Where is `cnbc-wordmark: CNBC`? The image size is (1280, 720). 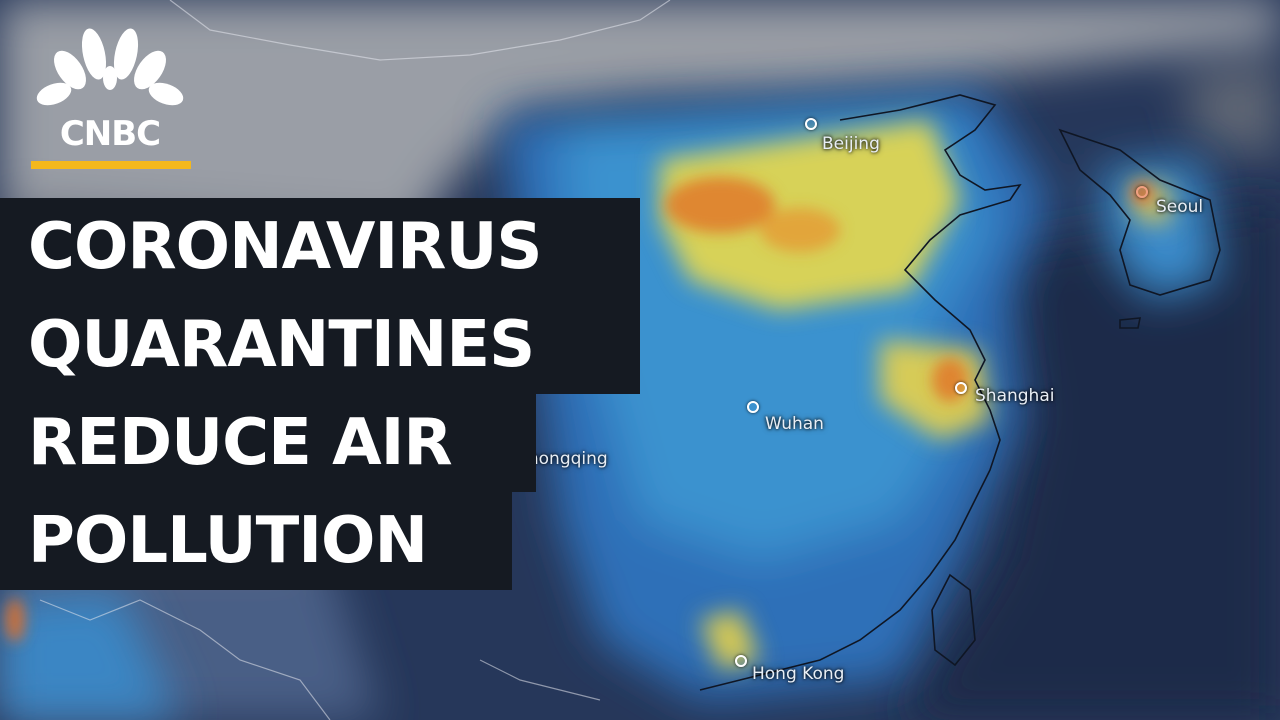
cnbc-wordmark: CNBC is located at coordinates (110, 134).